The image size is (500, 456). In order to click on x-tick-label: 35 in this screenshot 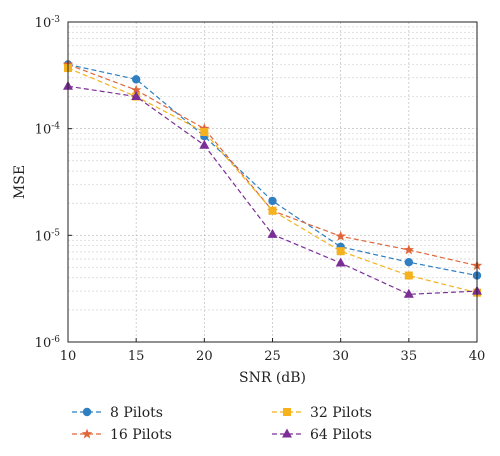, I will do `click(409, 356)`.